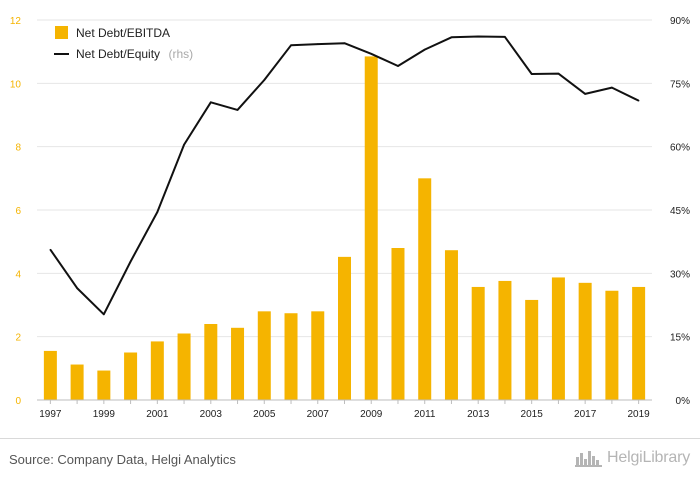  Describe the element at coordinates (18, 401) in the screenshot. I see `y-left-tick-label: 0` at that location.